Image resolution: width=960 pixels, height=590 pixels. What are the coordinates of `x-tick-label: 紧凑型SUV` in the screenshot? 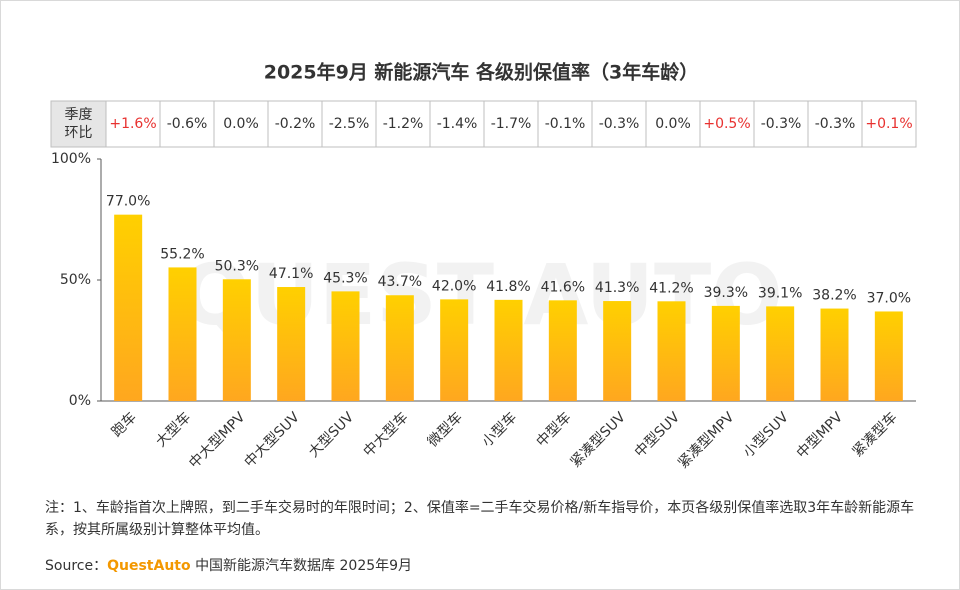 It's located at (598, 439).